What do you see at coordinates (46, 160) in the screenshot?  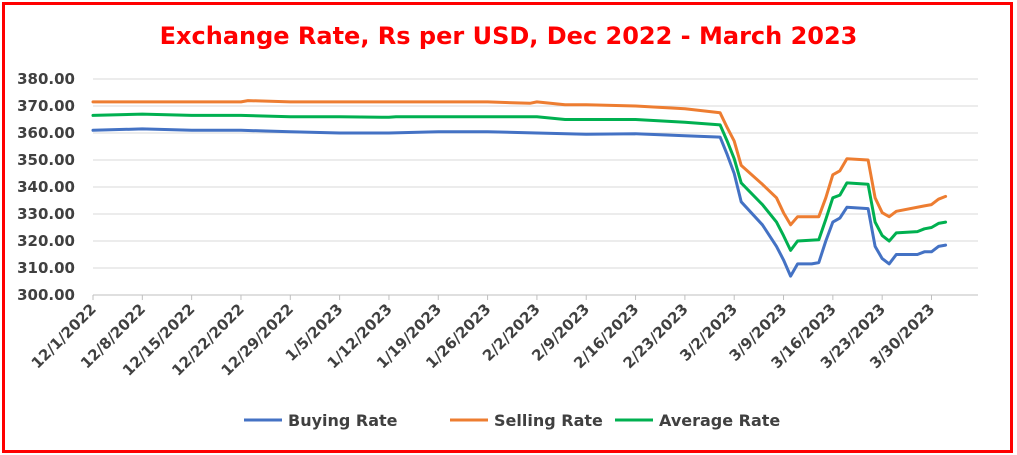 I see `y-tick-label: 350.00` at bounding box center [46, 160].